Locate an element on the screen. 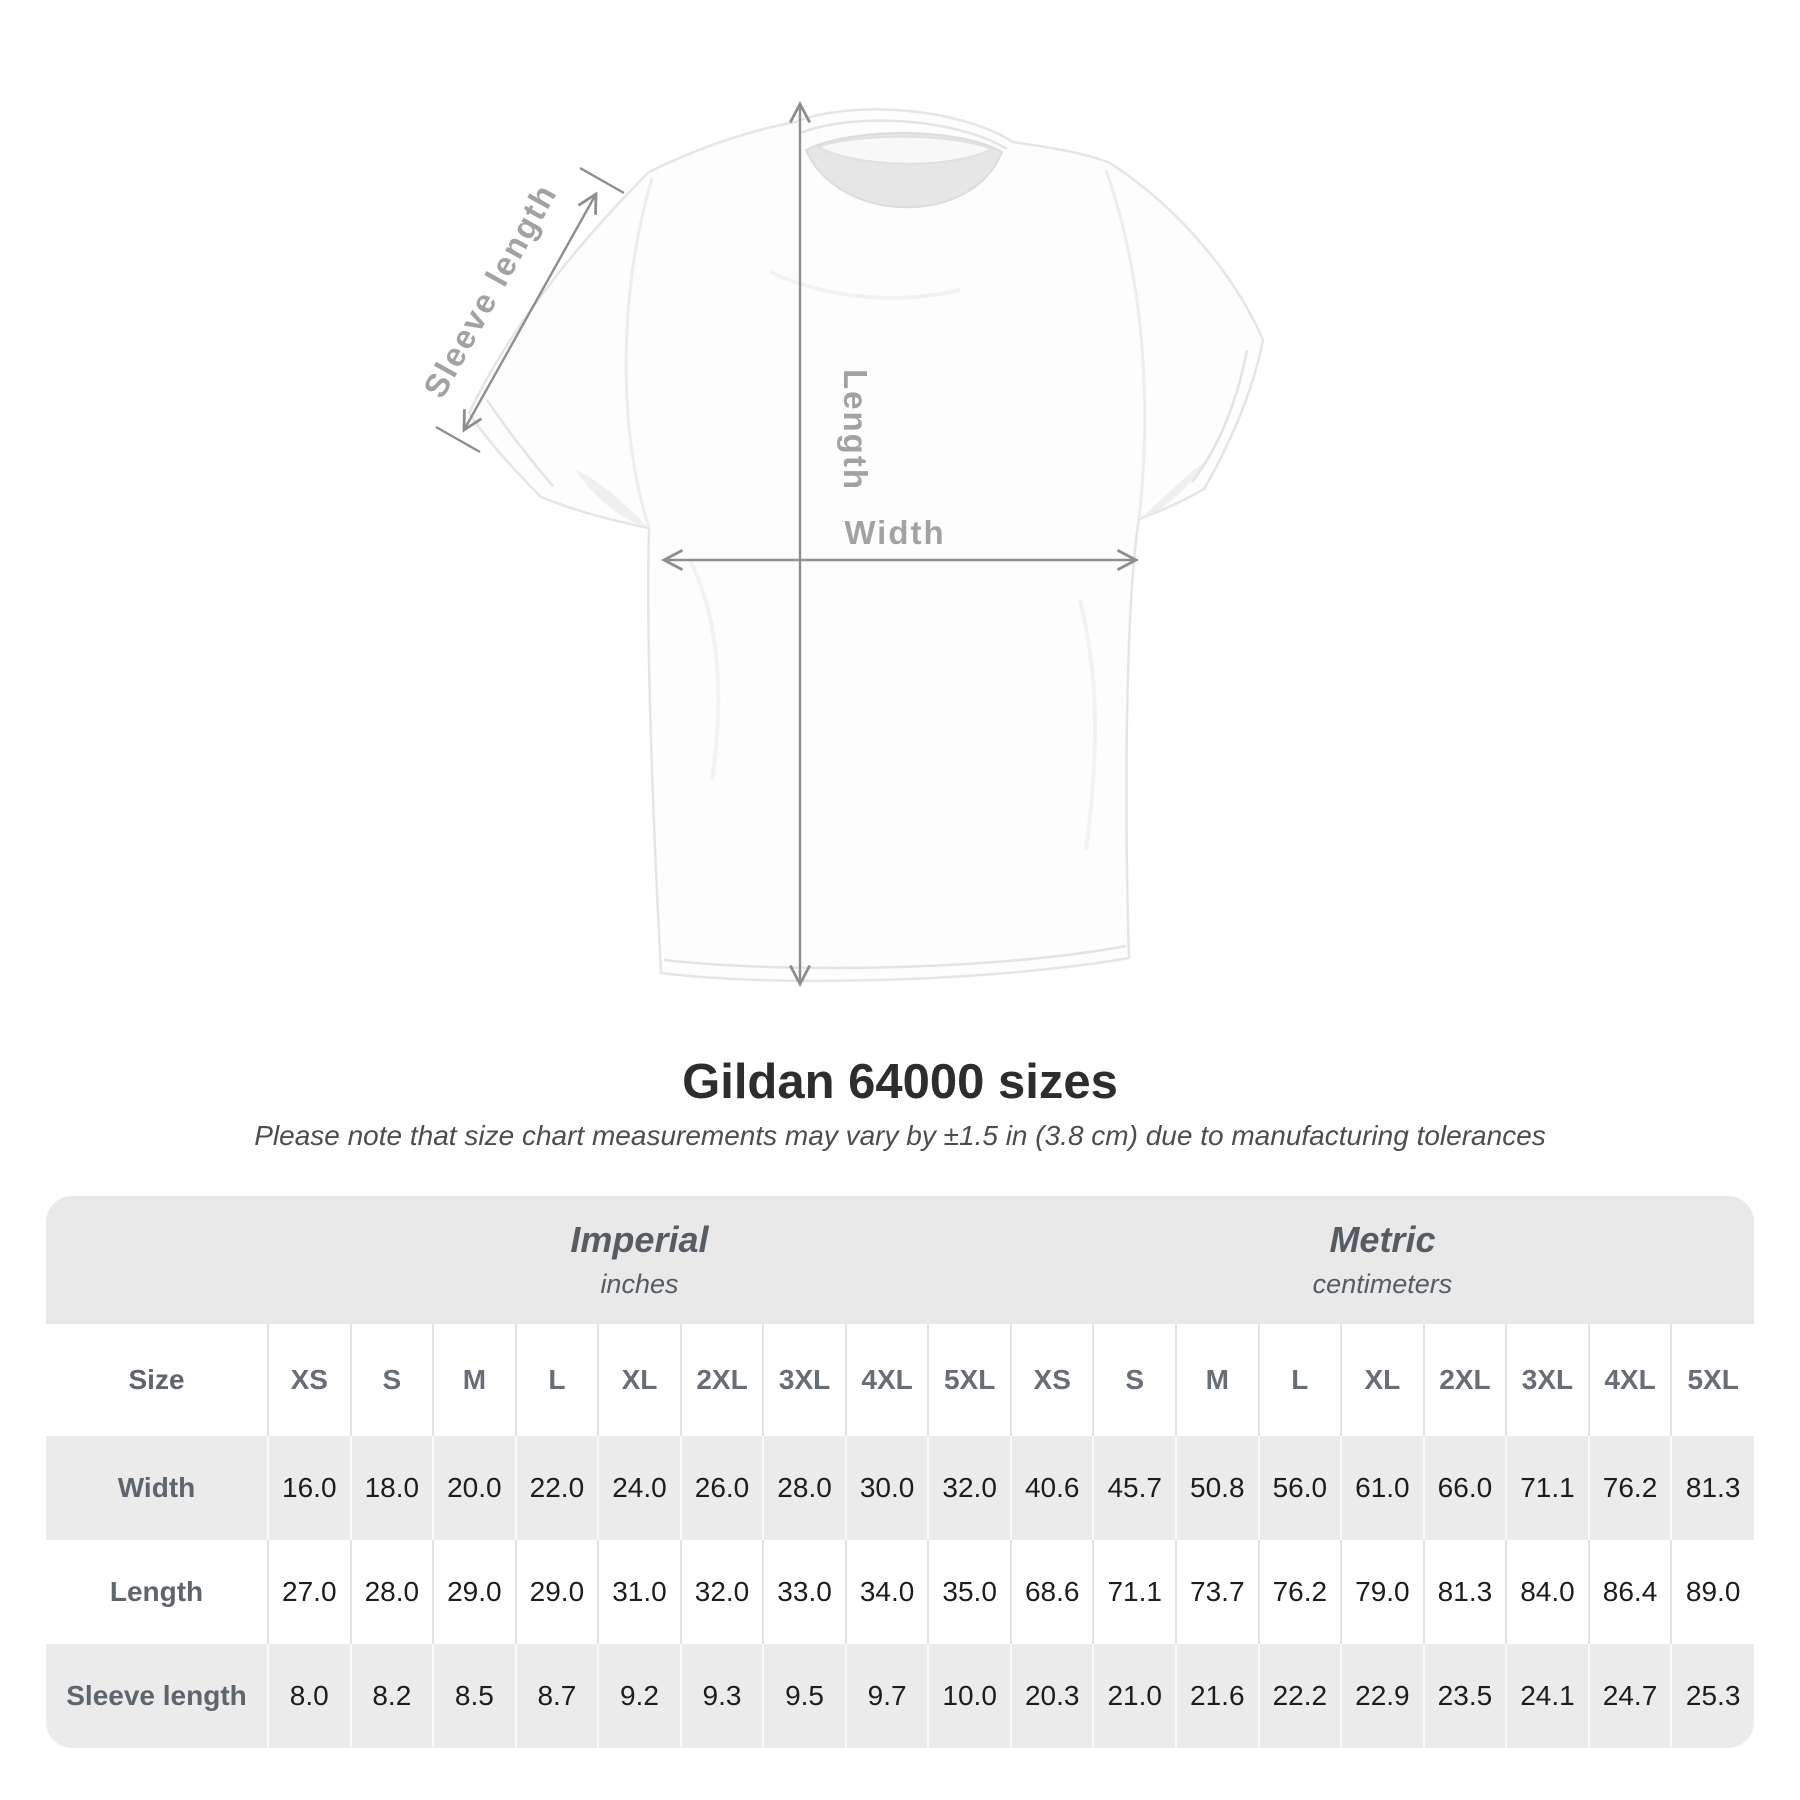 Image resolution: width=1800 pixels, height=1800 pixels. value-cell: 16.0 is located at coordinates (309, 1488).